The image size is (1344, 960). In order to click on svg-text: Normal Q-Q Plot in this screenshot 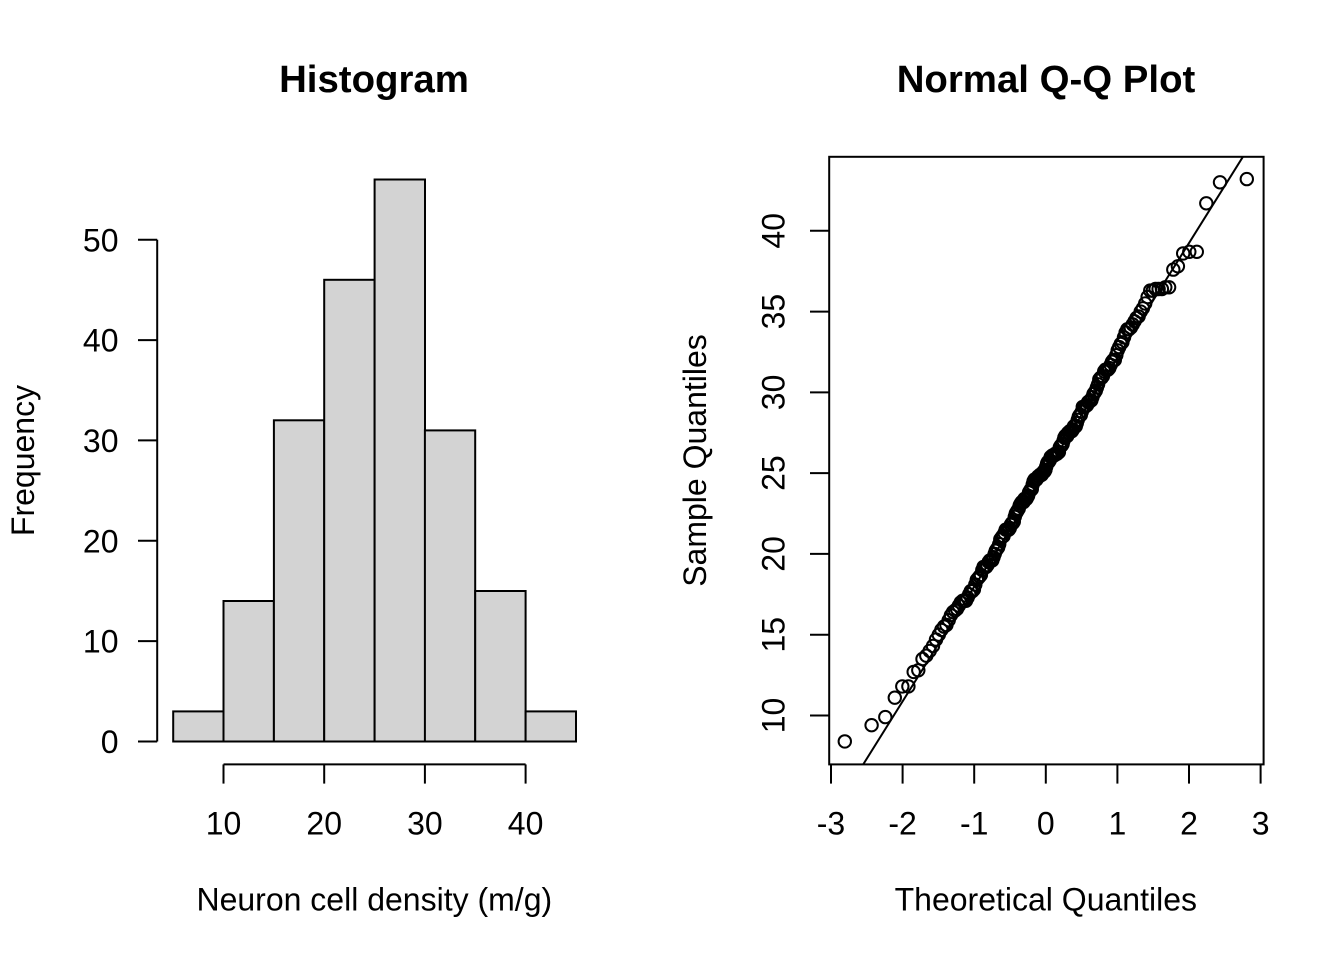, I will do `click(1046, 79)`.